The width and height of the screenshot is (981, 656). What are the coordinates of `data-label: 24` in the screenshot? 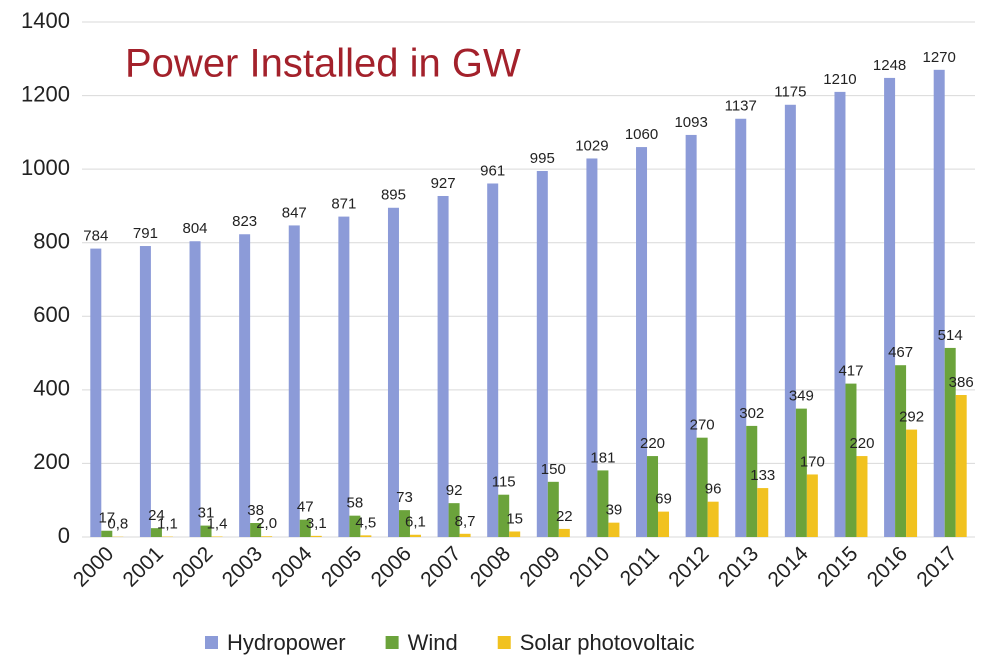 It's located at (156, 515).